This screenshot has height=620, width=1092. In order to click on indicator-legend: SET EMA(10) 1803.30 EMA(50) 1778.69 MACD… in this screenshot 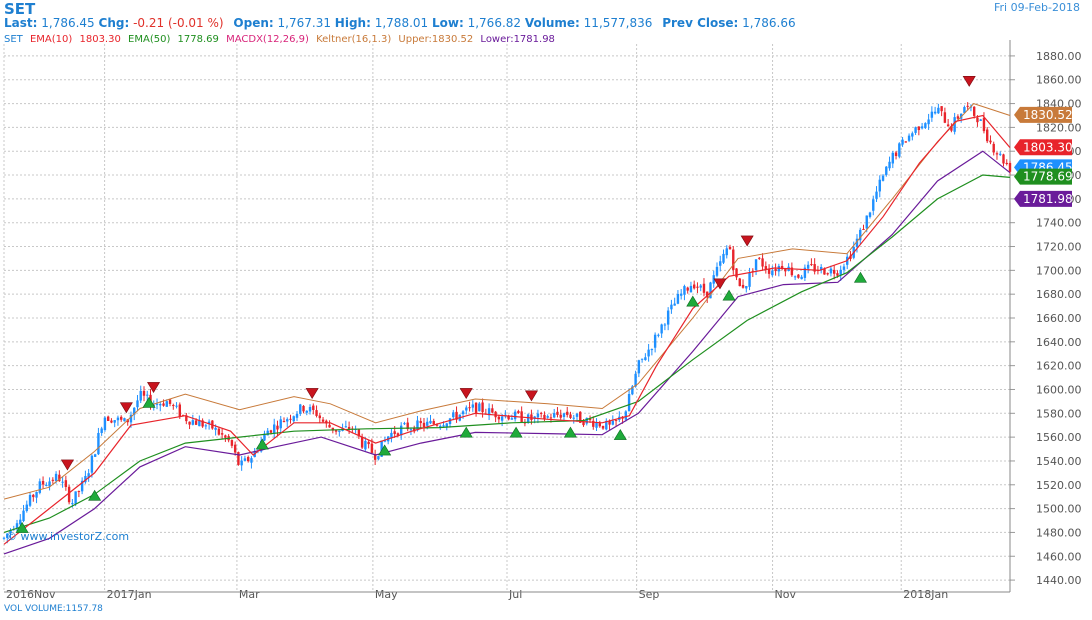, I will do `click(281, 39)`.